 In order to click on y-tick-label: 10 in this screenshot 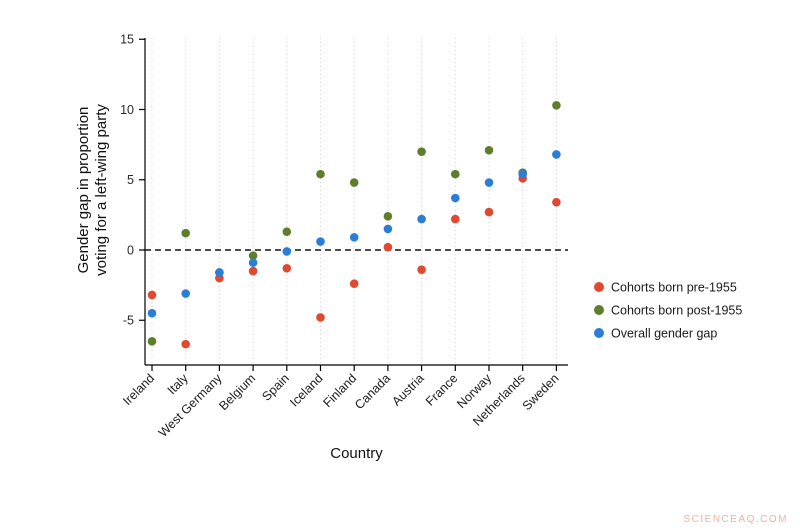, I will do `click(127, 110)`.